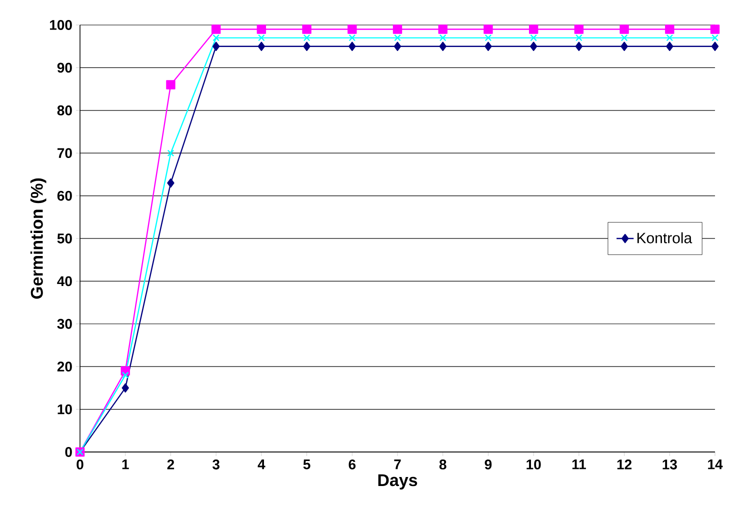 The width and height of the screenshot is (733, 529). Describe the element at coordinates (715, 465) in the screenshot. I see `x-tick-label: 14` at that location.